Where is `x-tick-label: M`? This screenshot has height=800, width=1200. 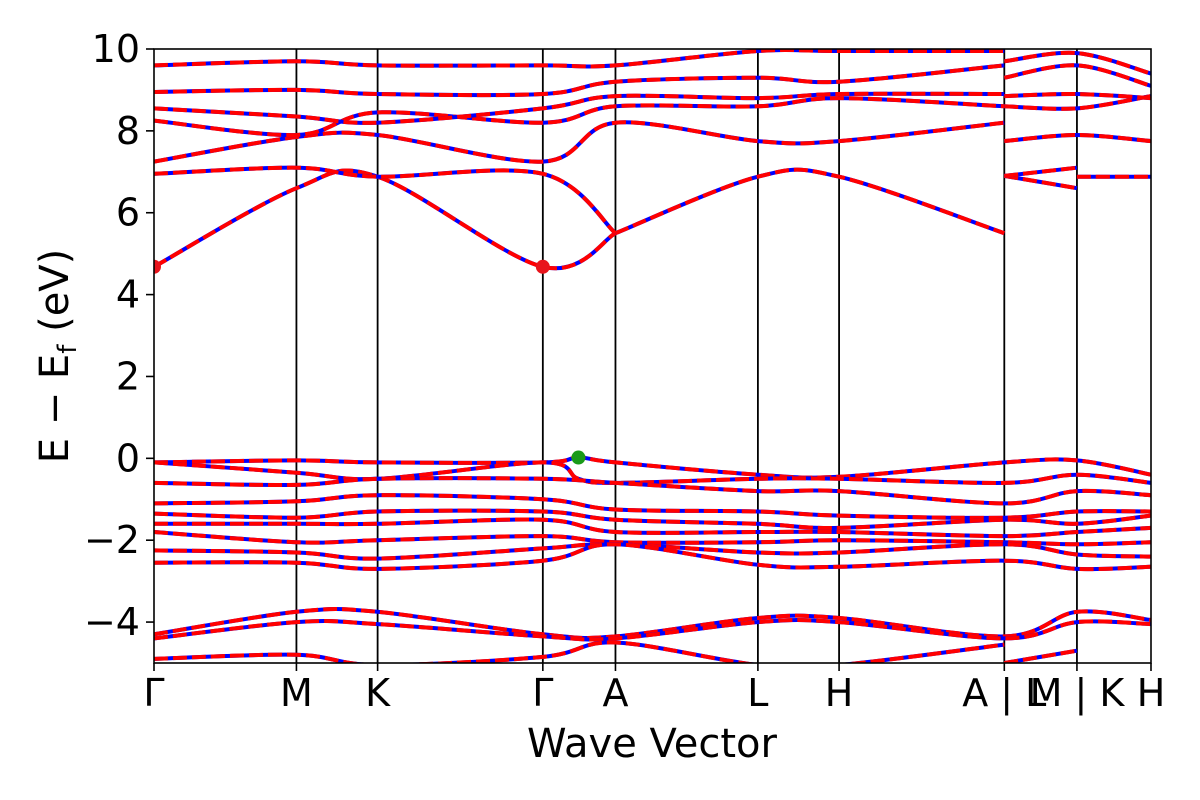 x-tick-label: M is located at coordinates (296, 693).